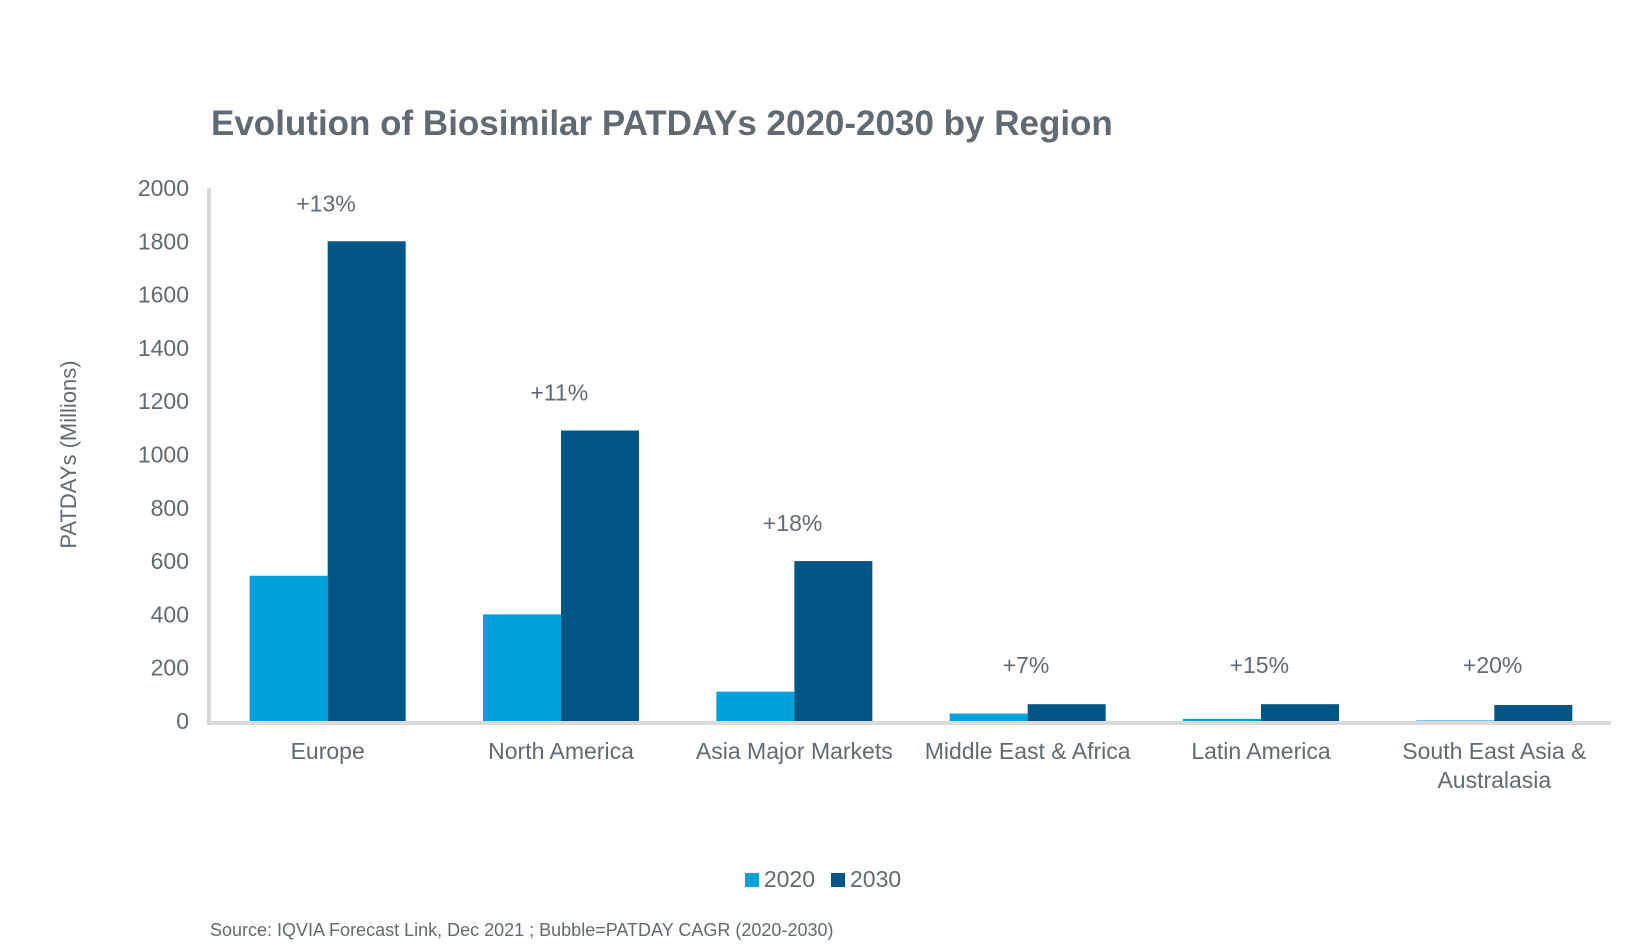 The height and width of the screenshot is (951, 1646). What do you see at coordinates (1494, 751) in the screenshot?
I see `x-tick-label: South East Asia &` at bounding box center [1494, 751].